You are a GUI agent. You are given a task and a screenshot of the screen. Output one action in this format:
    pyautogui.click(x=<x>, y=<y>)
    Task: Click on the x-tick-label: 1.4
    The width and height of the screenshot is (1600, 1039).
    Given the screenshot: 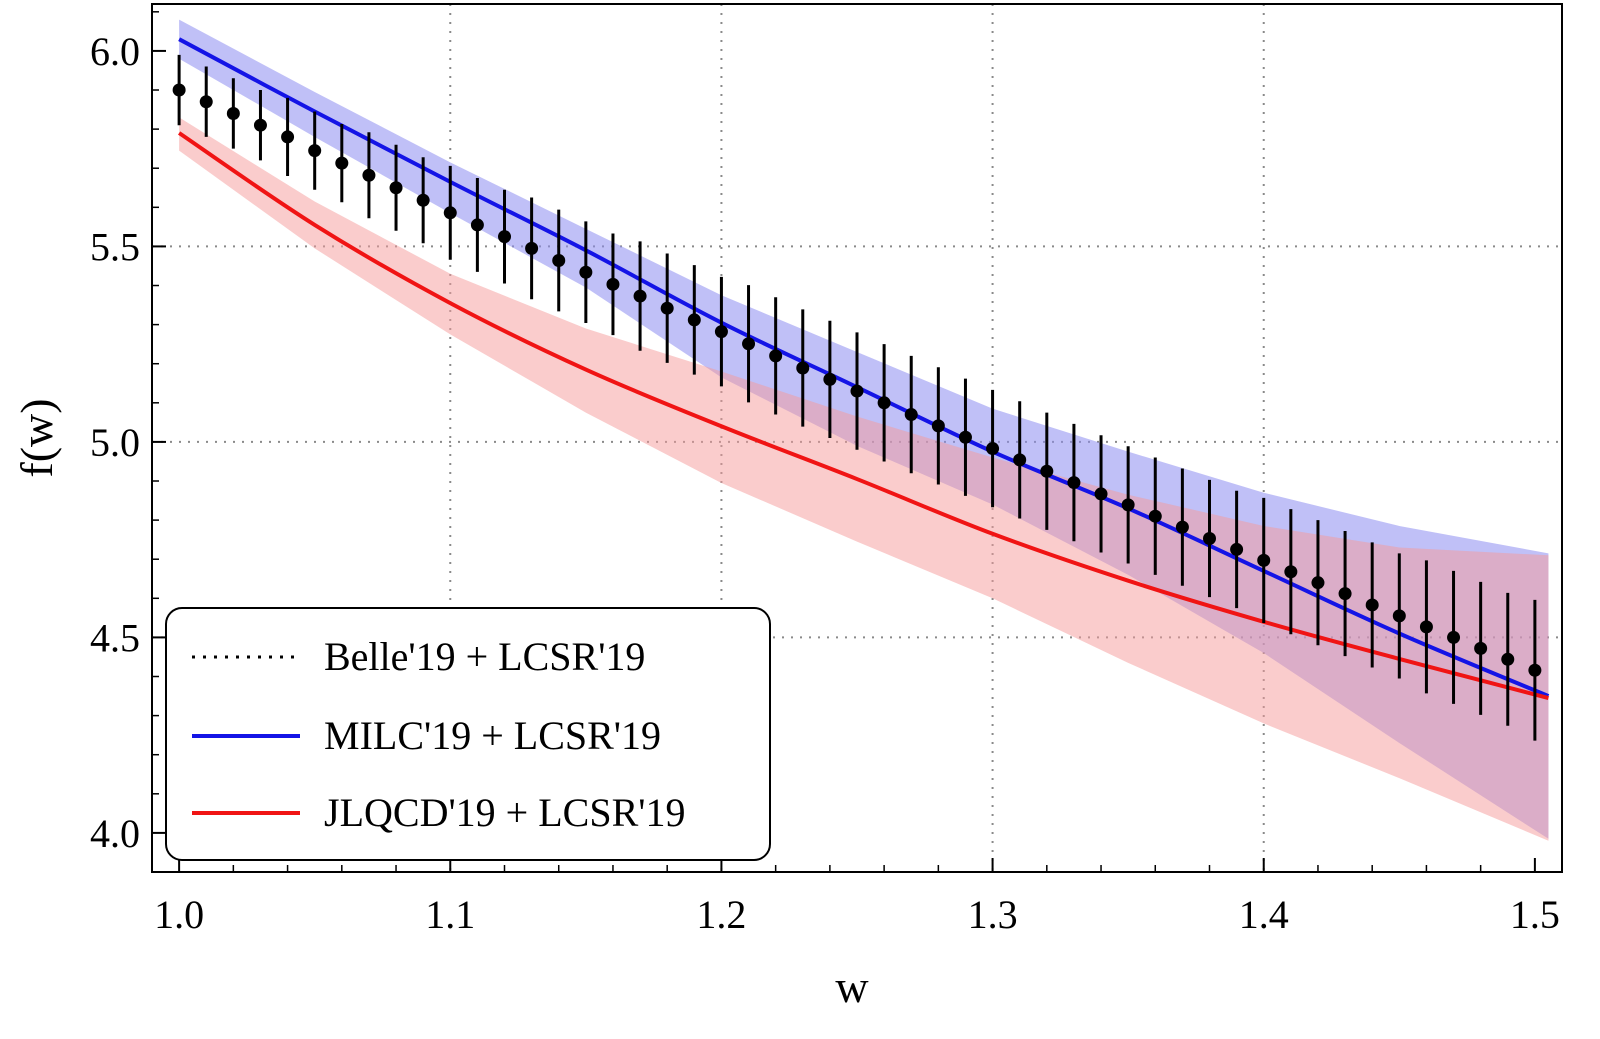 What is the action you would take?
    pyautogui.click(x=1264, y=914)
    